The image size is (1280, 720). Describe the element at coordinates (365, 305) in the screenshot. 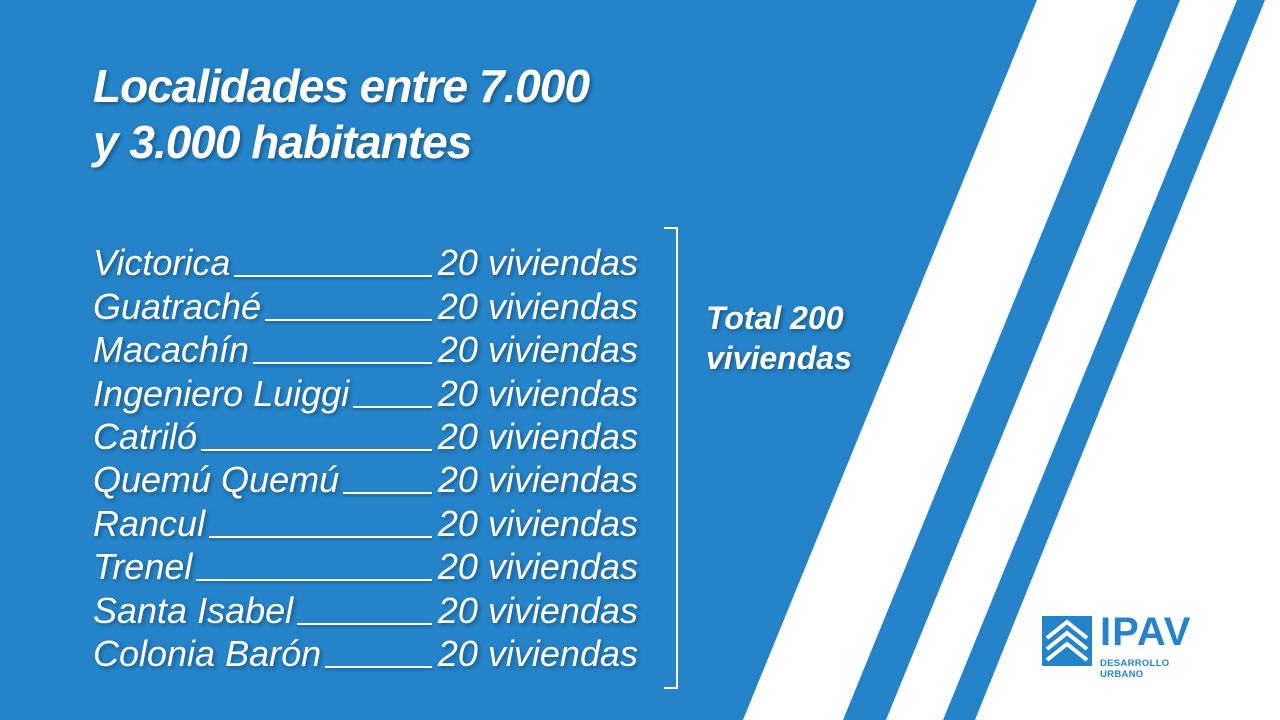

I see `list-item: Guatraché 20 viviendas` at that location.